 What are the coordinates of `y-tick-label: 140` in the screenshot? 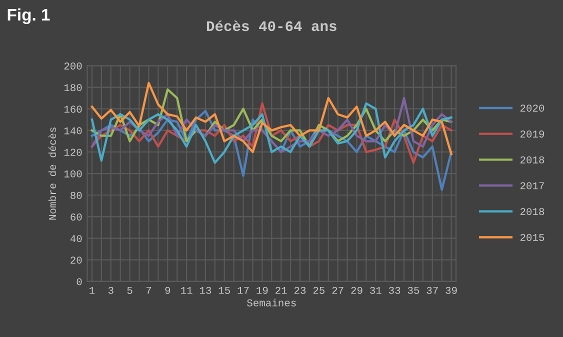 It's located at (73, 130).